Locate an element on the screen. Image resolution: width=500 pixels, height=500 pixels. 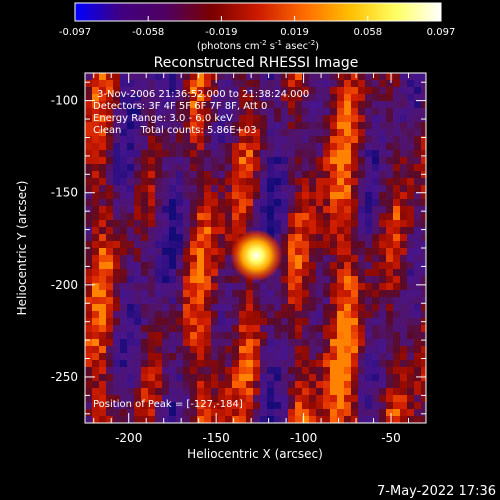
colorbar-tick-label: -0.019 is located at coordinates (221, 32).